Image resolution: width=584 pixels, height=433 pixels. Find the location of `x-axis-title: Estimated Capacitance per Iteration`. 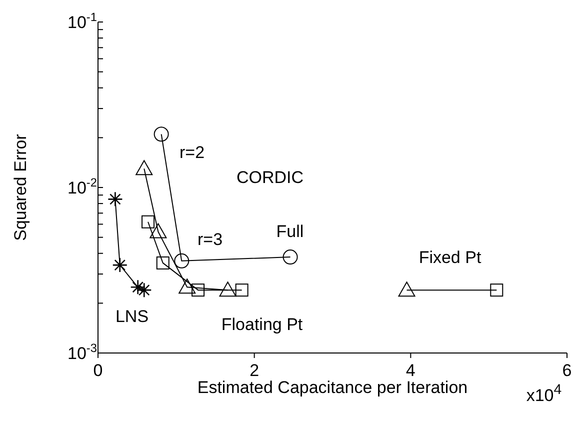

x-axis-title: Estimated Capacitance per Iteration is located at coordinates (332, 388).